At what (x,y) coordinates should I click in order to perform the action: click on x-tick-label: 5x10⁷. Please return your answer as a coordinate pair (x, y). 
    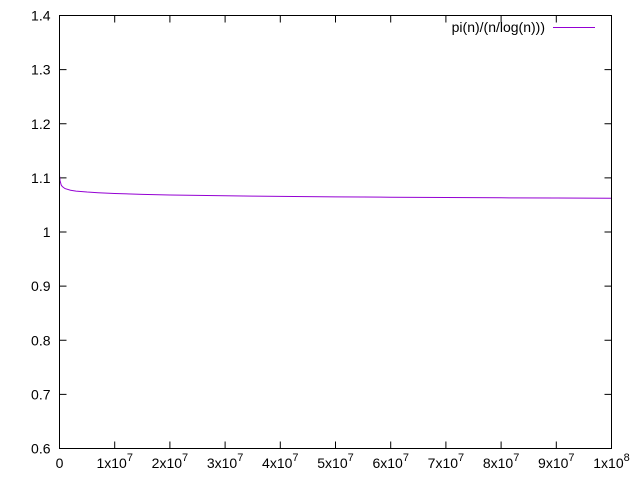
    Looking at the image, I should click on (335, 461).